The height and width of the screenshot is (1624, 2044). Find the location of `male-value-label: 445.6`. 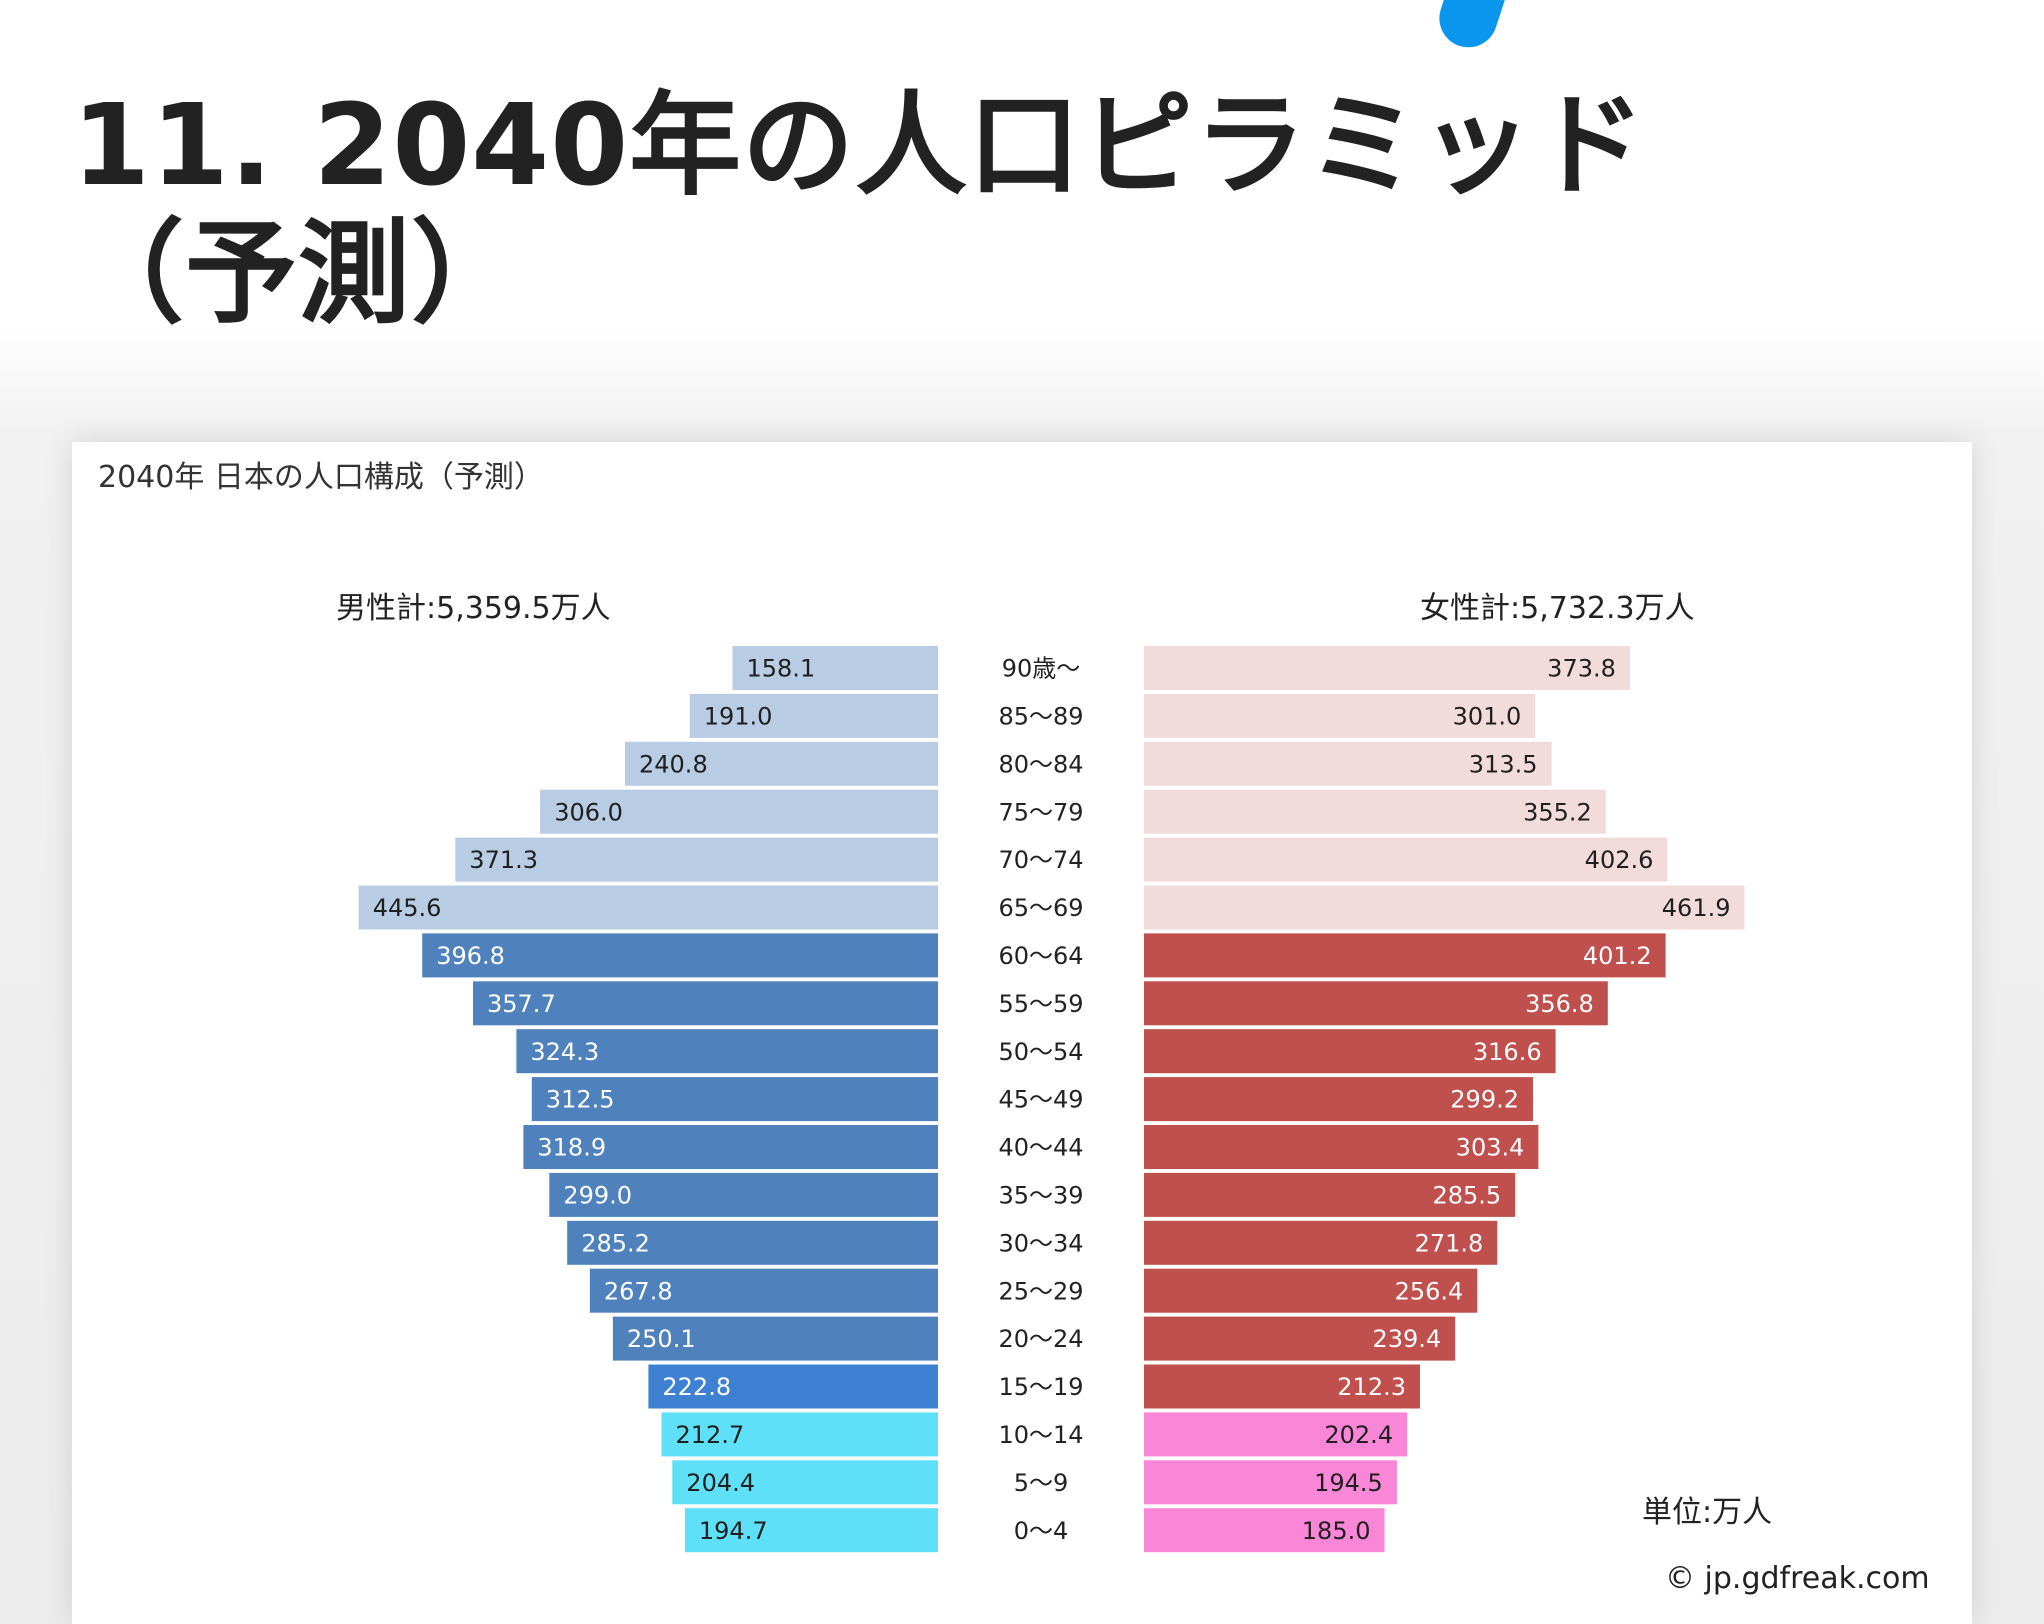

male-value-label: 445.6 is located at coordinates (407, 908).